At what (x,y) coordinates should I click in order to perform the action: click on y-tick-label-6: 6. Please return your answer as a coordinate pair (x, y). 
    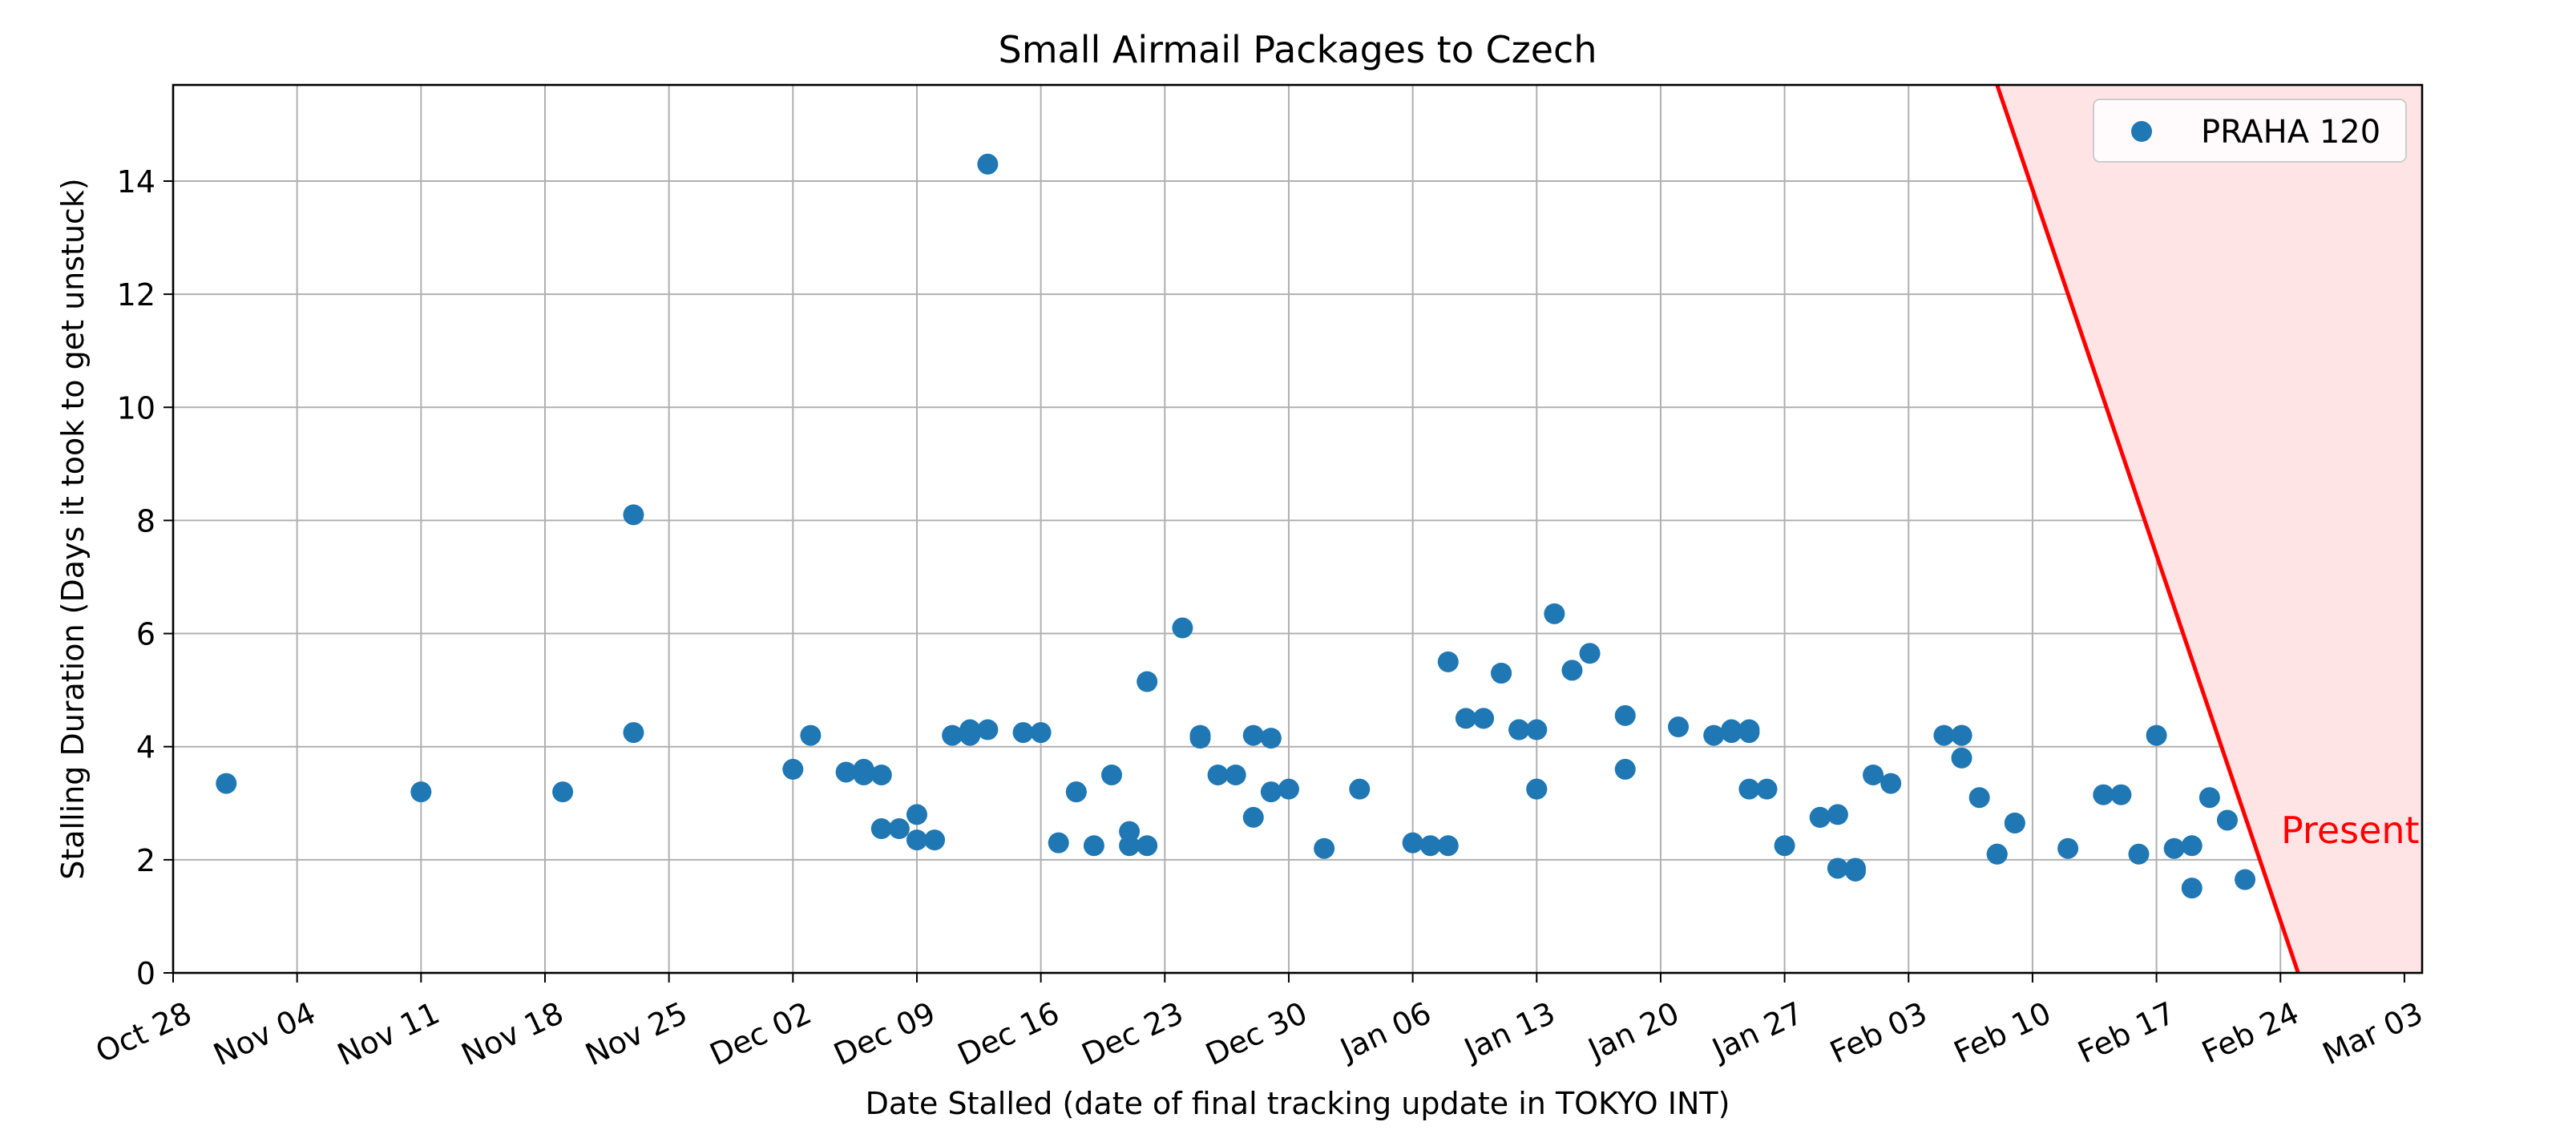
    Looking at the image, I should click on (145, 634).